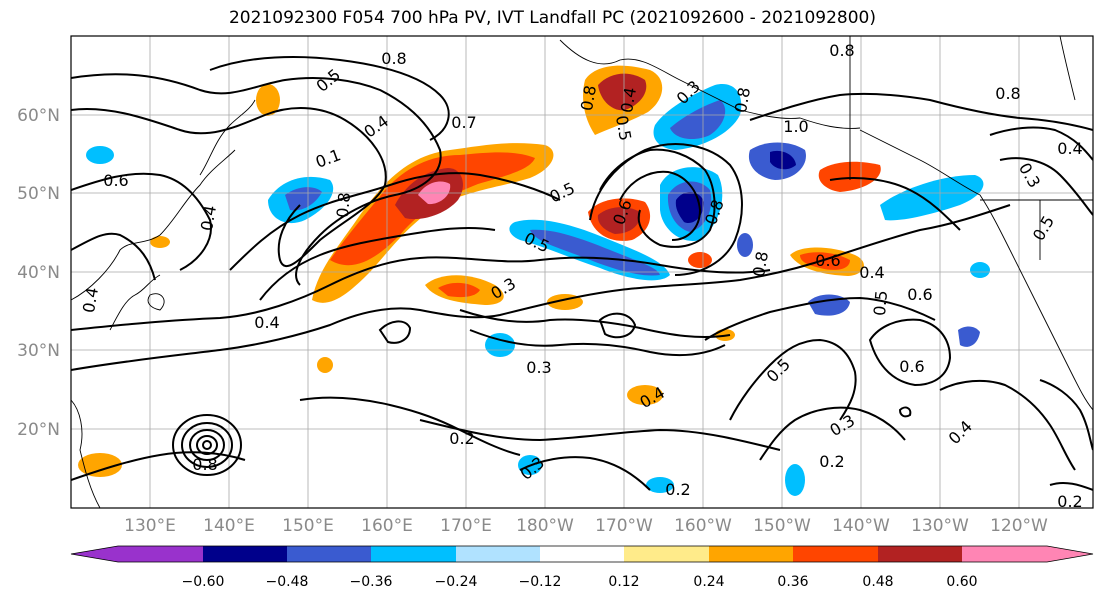  Describe the element at coordinates (624, 526) in the screenshot. I see `lon-label: 170°W` at that location.